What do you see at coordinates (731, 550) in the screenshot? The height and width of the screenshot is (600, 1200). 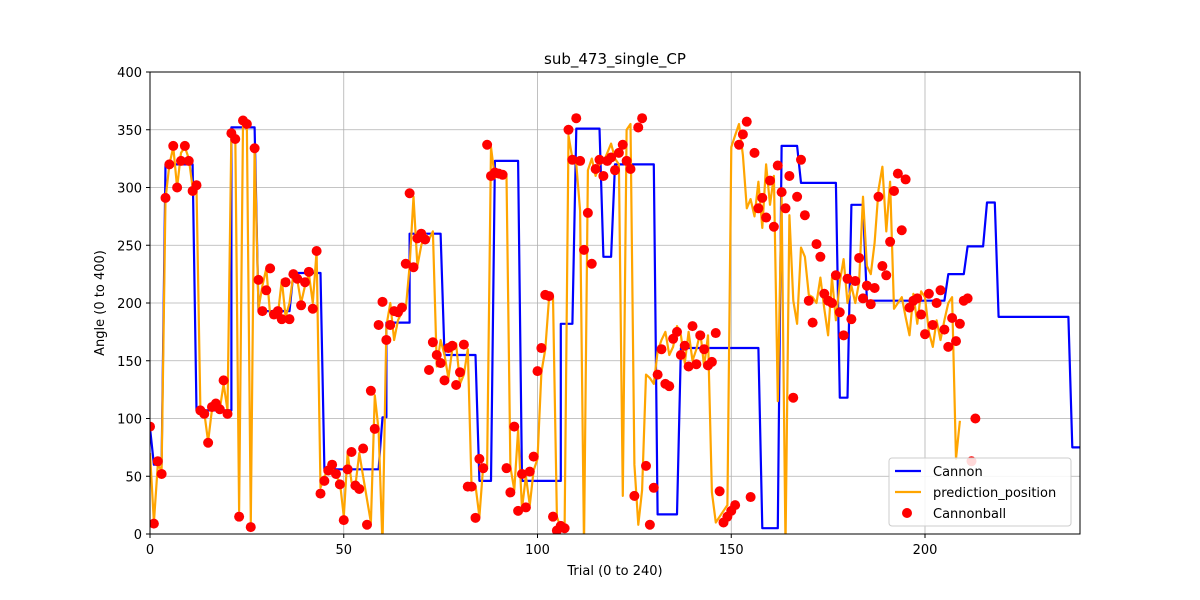 I see `x-tick-label: 150` at bounding box center [731, 550].